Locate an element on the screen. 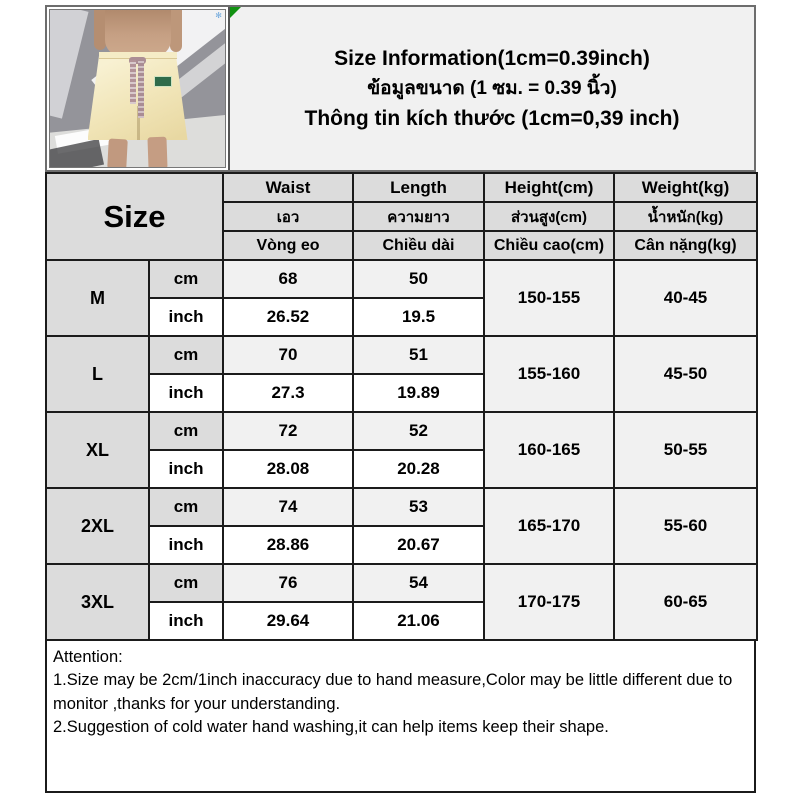 Image resolution: width=800 pixels, height=800 pixels. height-value: 160-165 is located at coordinates (549, 450).